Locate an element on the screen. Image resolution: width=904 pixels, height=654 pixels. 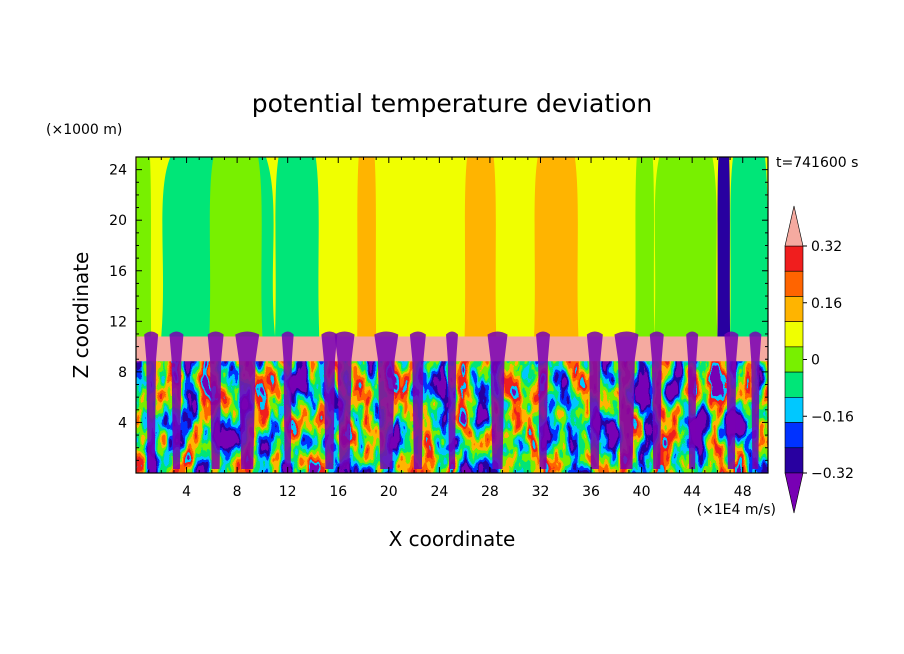
tropopause-layer is located at coordinates (452, 400).